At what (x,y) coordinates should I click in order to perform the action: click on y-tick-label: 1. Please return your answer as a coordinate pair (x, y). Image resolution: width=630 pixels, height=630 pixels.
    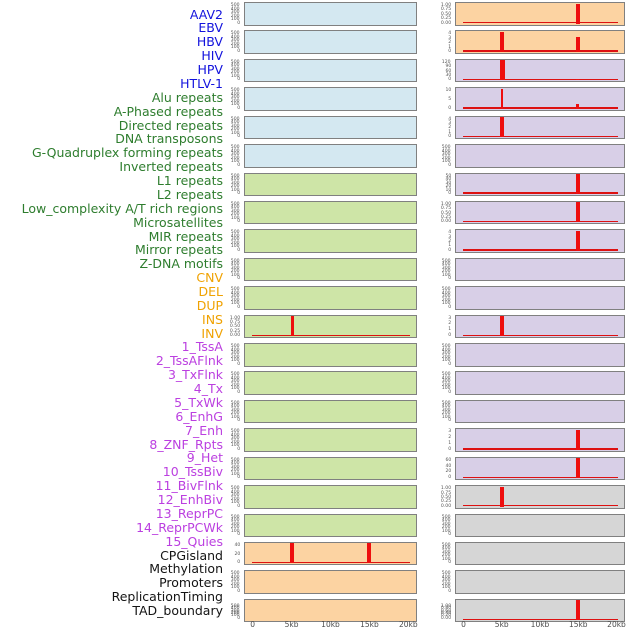
    Looking at the image, I should click on (449, 443).